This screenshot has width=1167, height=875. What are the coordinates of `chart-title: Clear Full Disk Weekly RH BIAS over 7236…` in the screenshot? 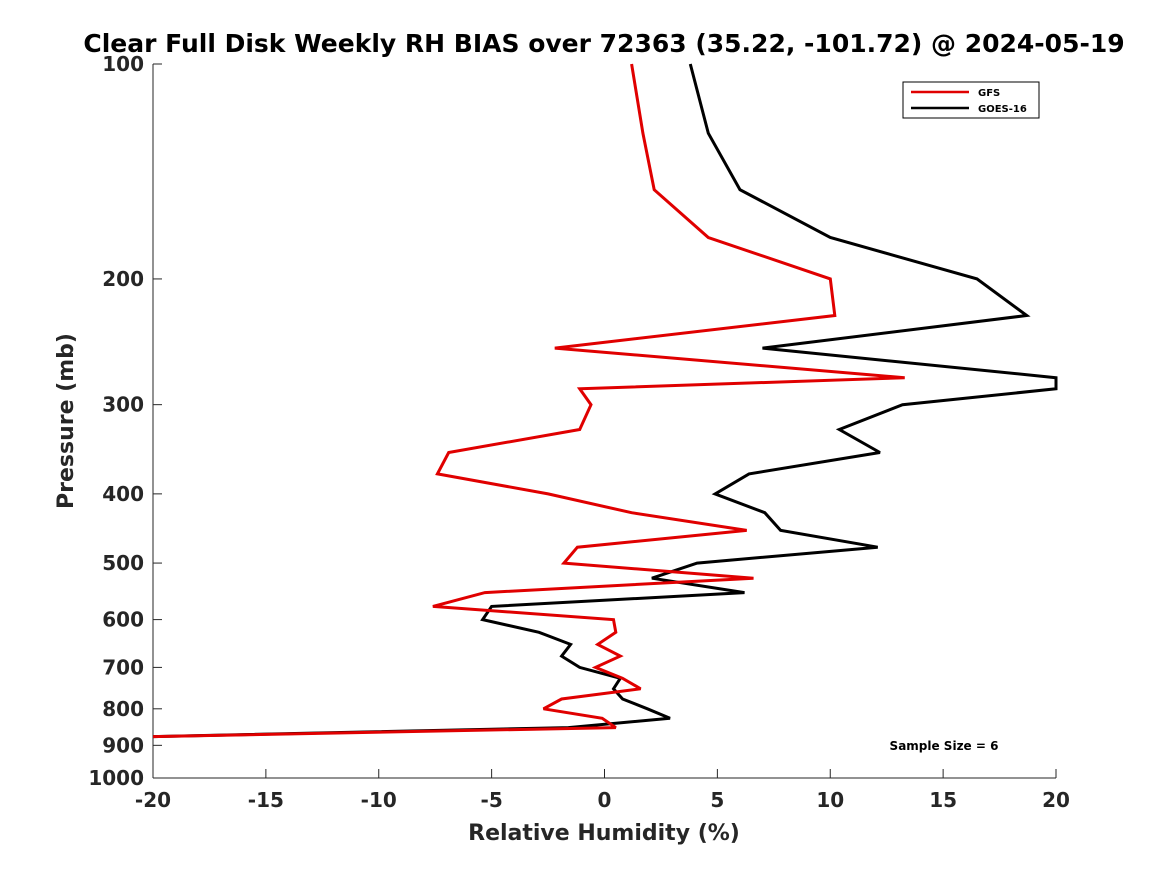 It's located at (603, 43).